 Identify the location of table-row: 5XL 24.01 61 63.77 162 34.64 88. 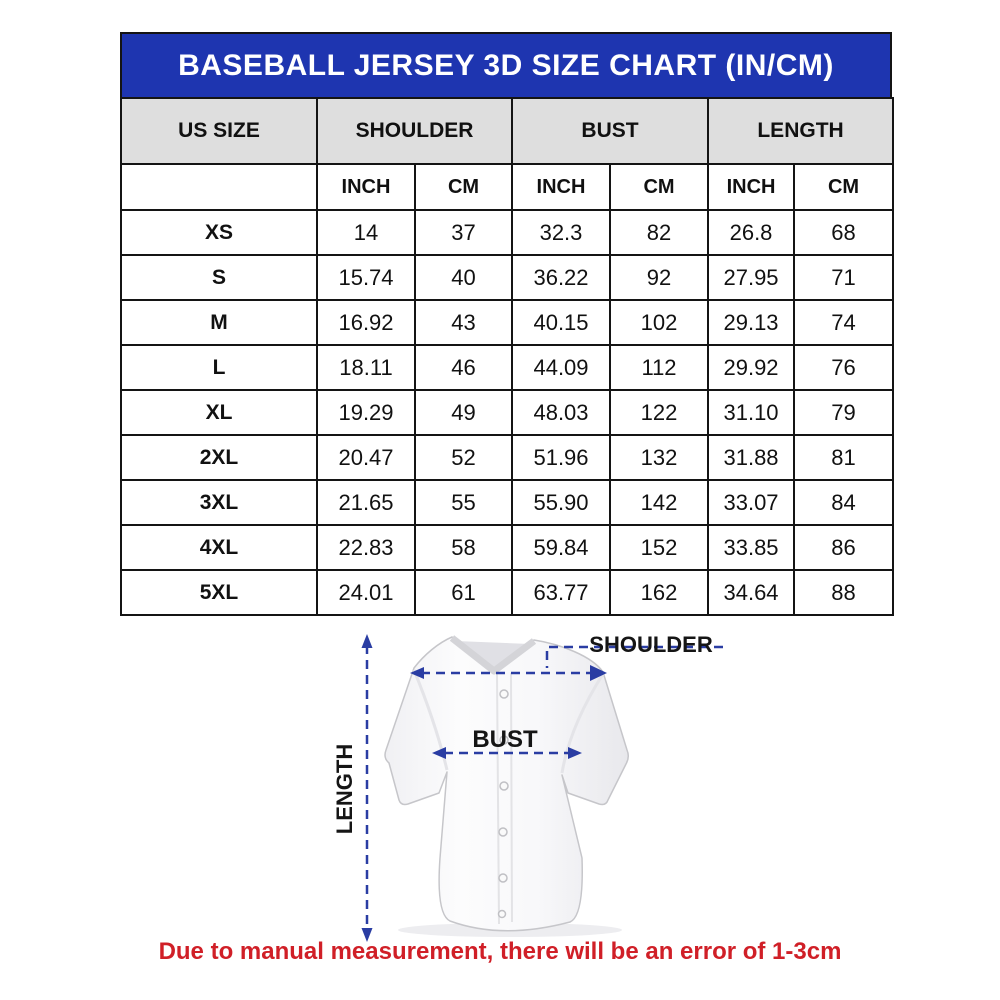
(507, 592).